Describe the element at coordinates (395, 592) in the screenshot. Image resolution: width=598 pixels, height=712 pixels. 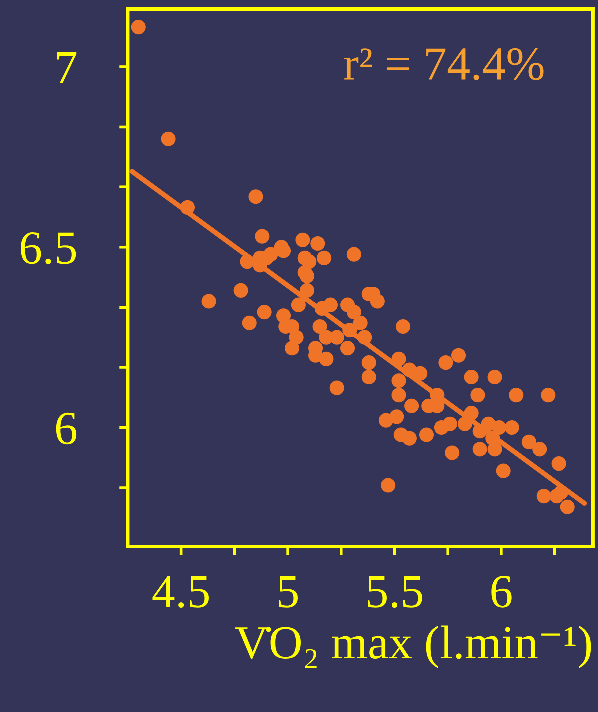
I see `x-tick-label: 5.5` at that location.